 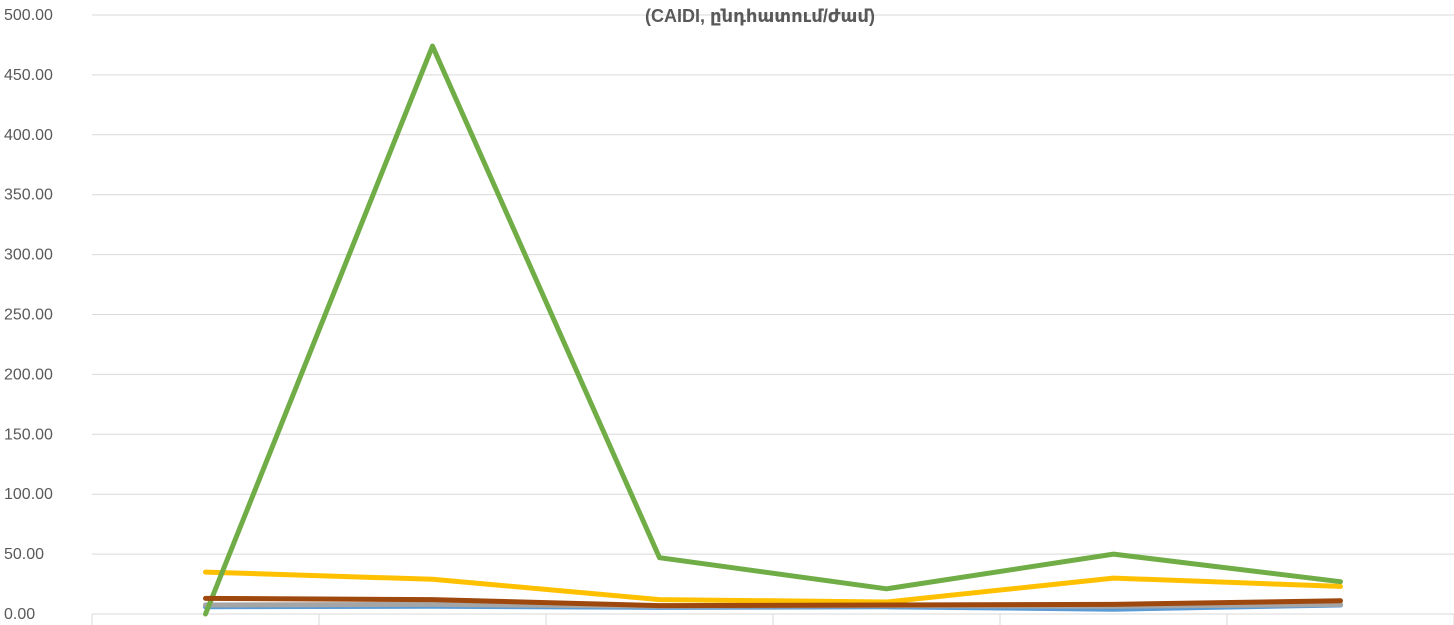 What do you see at coordinates (28, 135) in the screenshot?
I see `y-tick-label: 400.00` at bounding box center [28, 135].